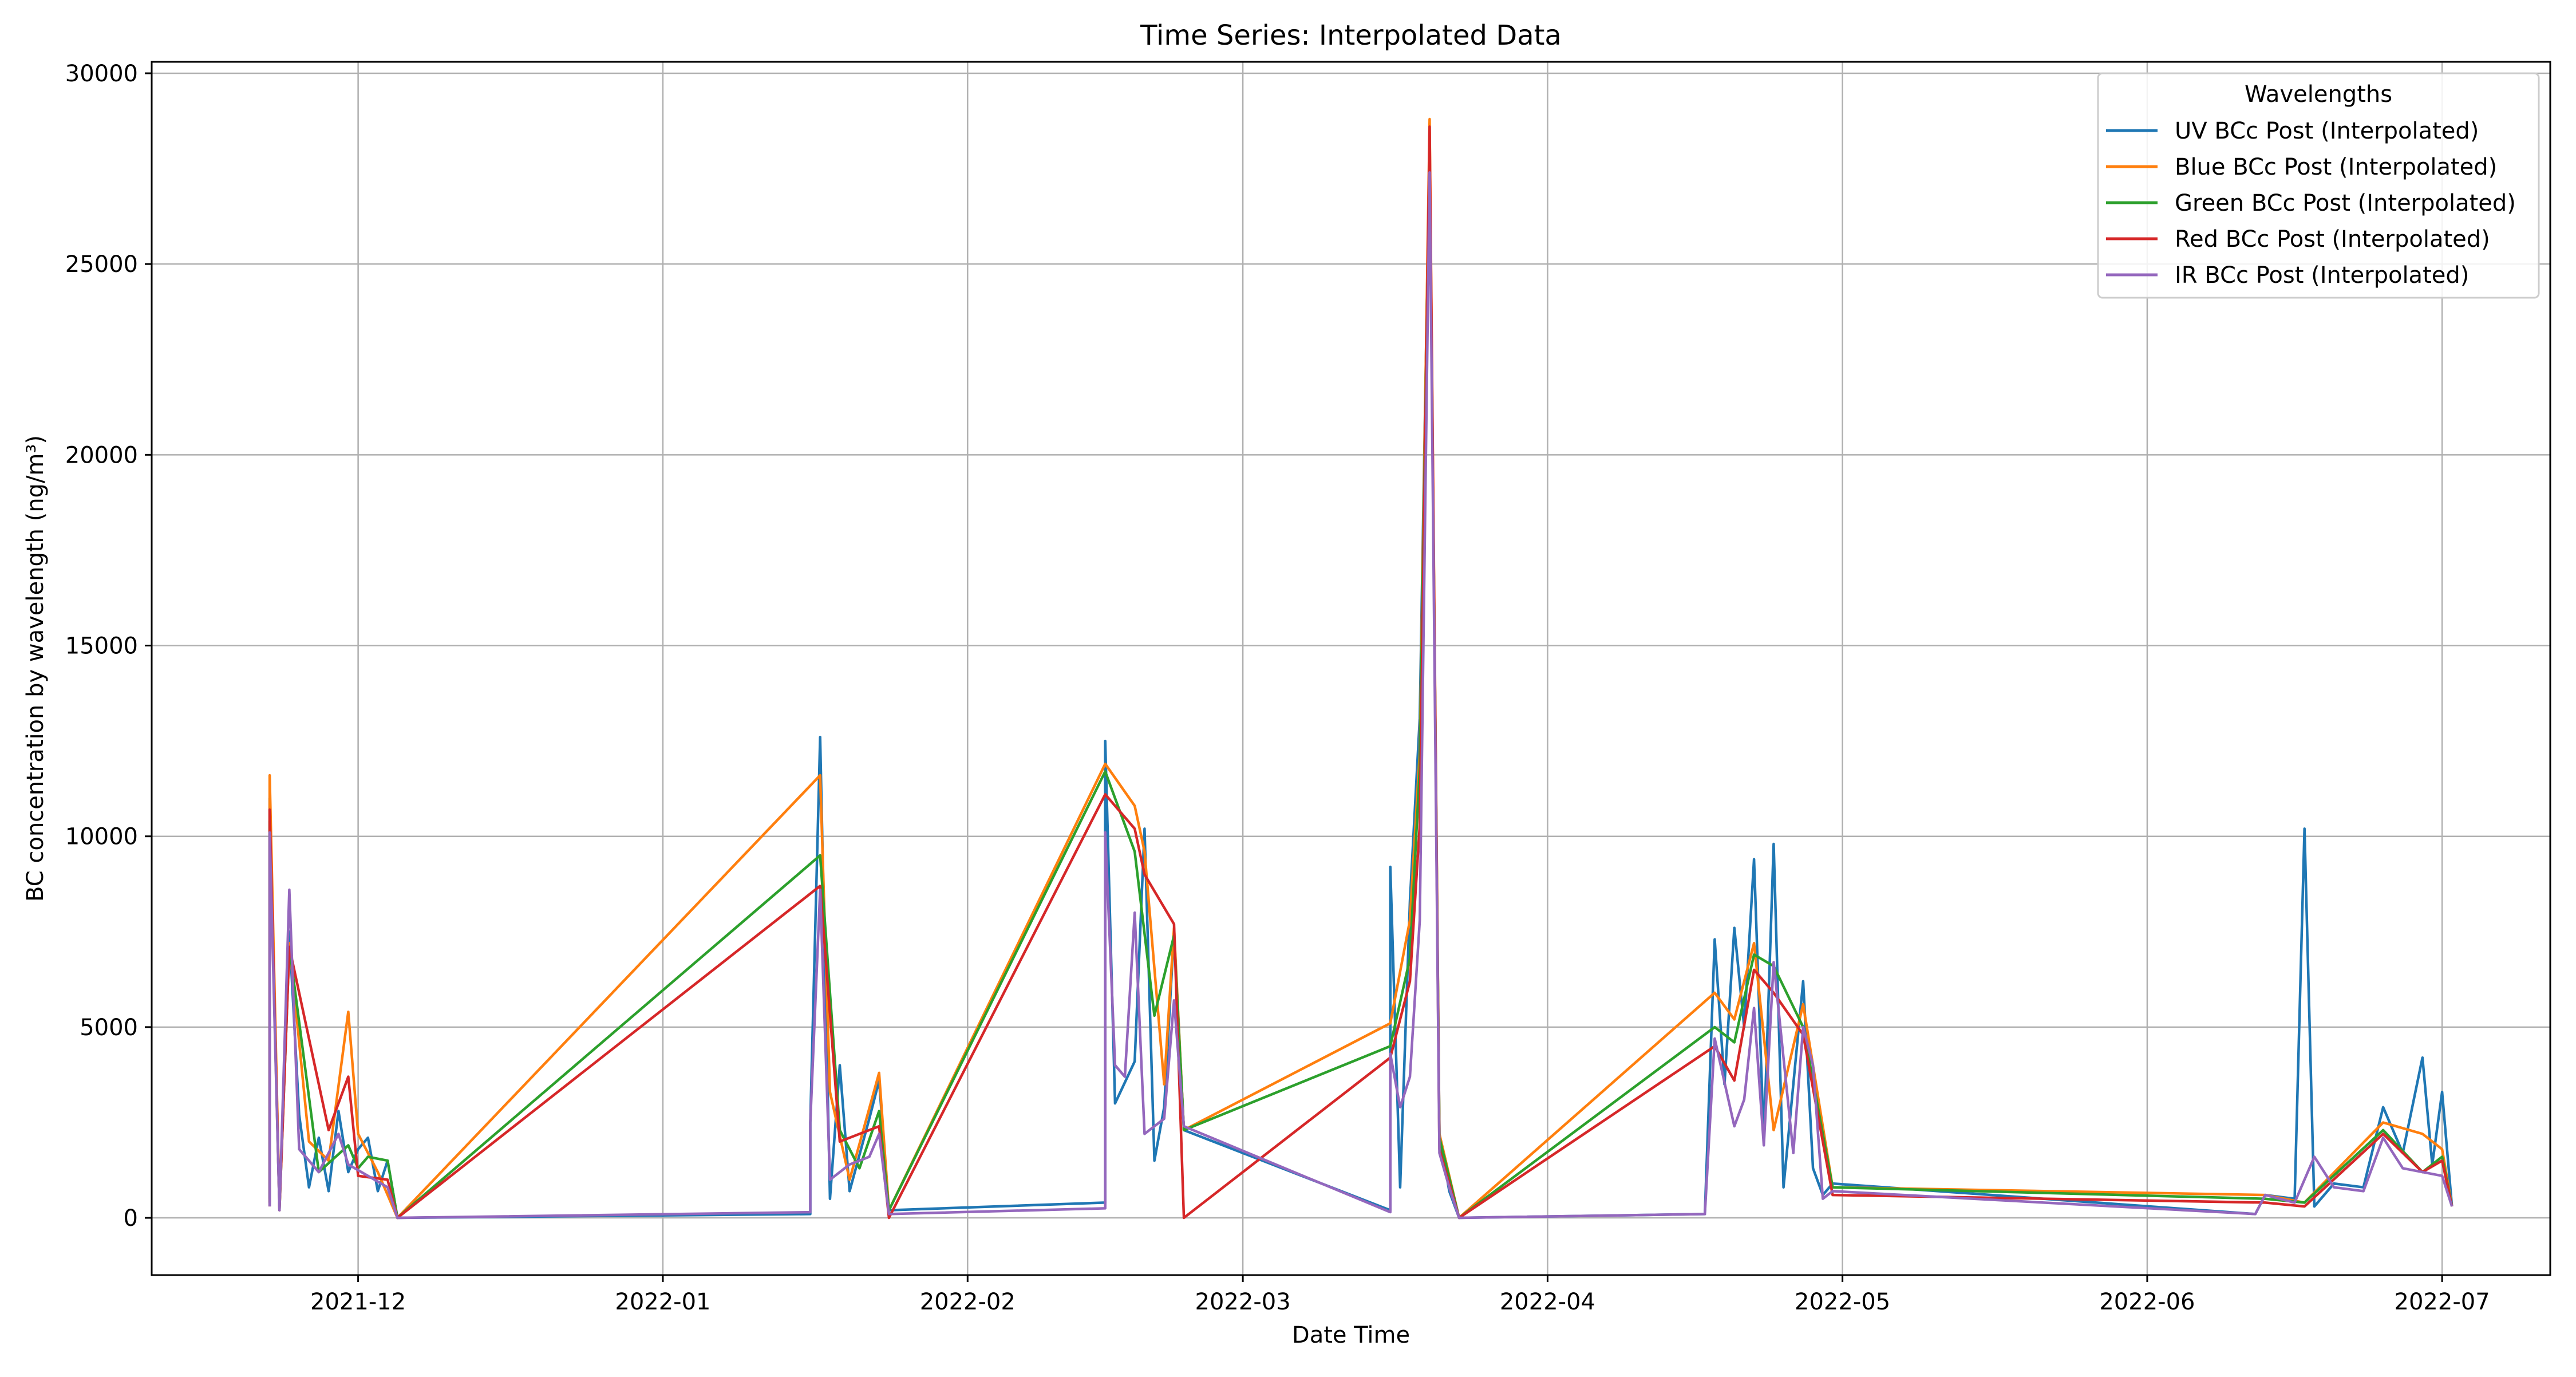  Describe the element at coordinates (101, 837) in the screenshot. I see `y-tick-label: 10000` at that location.